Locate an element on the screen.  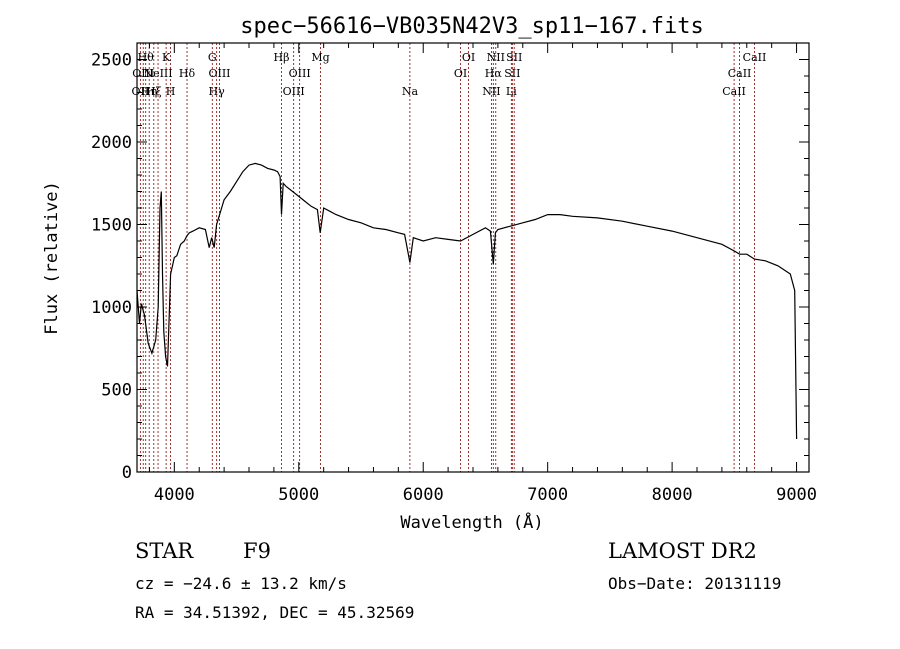
y-tick-label: 500 is located at coordinates (116, 391).